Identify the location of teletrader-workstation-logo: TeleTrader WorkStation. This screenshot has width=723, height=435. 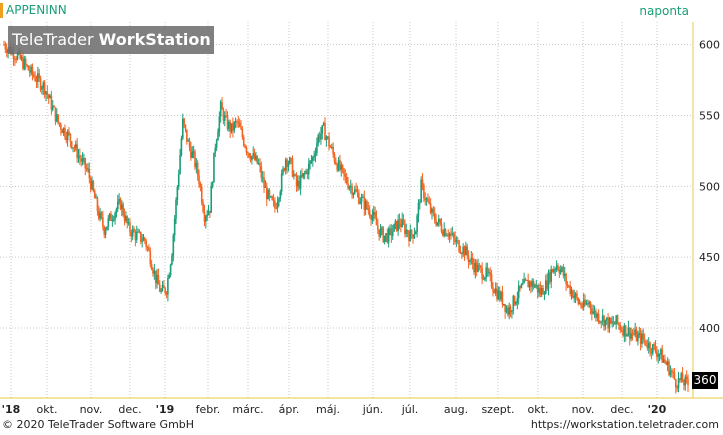
(111, 40).